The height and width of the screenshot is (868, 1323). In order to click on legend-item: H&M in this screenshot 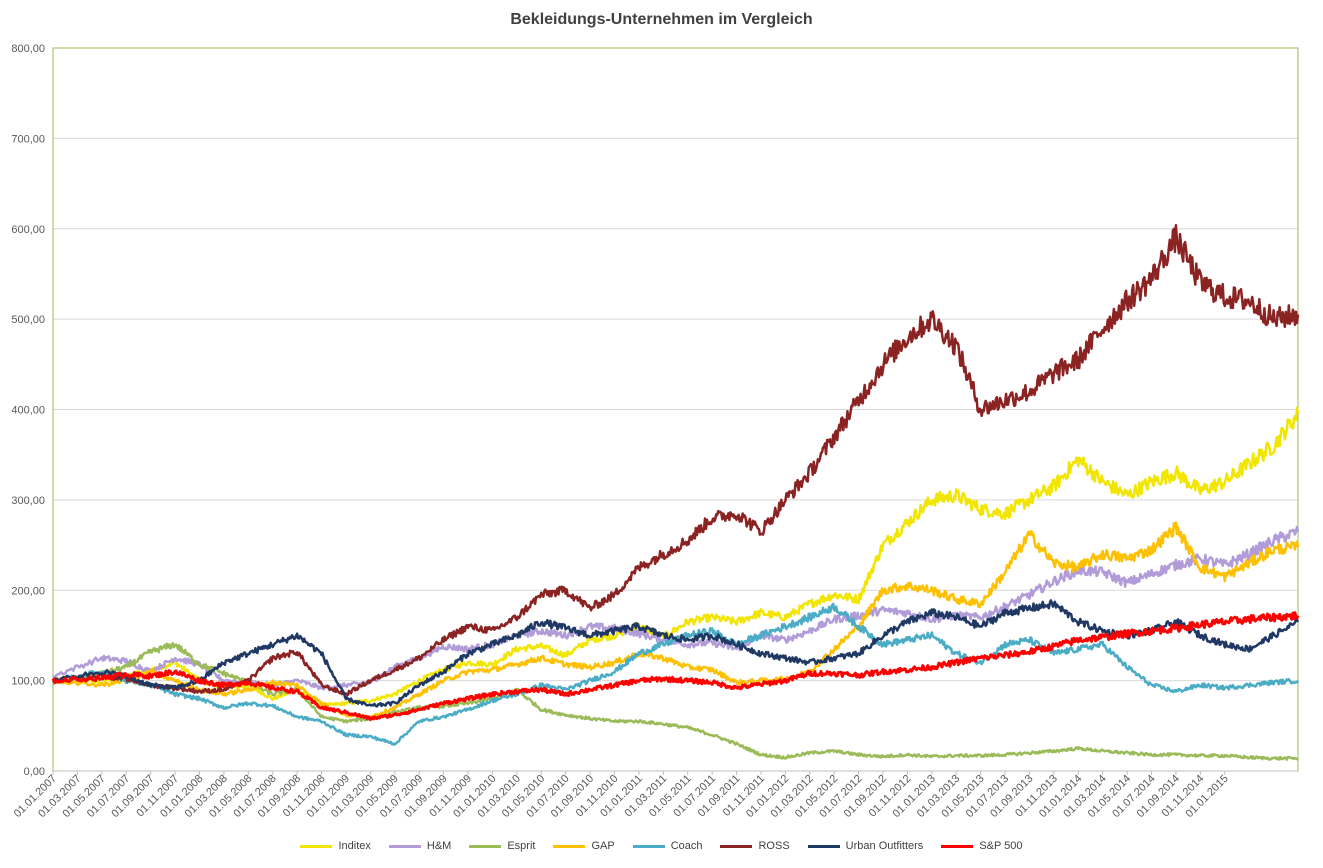, I will do `click(420, 846)`.